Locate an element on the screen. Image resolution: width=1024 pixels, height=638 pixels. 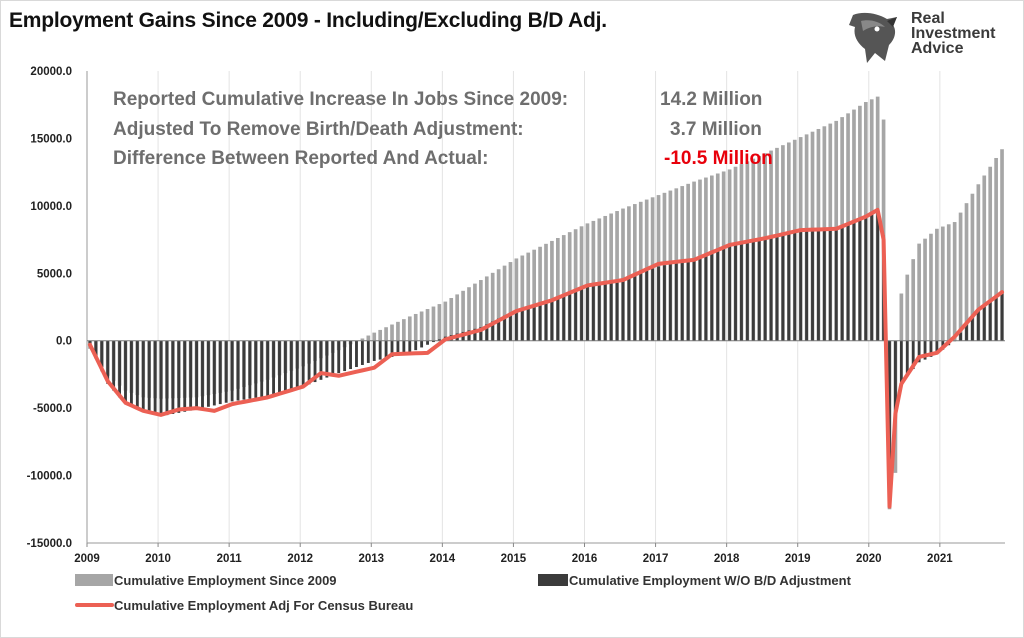
y-tick-label: 10000.0 is located at coordinates (51, 207).